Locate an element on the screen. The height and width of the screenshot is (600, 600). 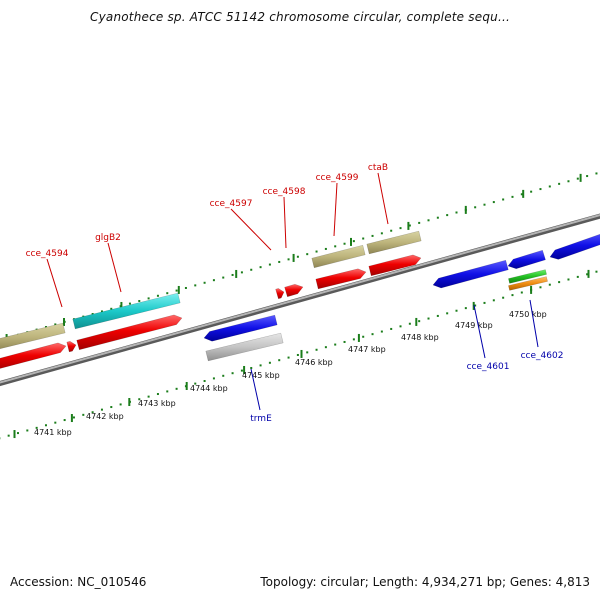
scale-label-1: 4741 kbp is located at coordinates (53, 432).